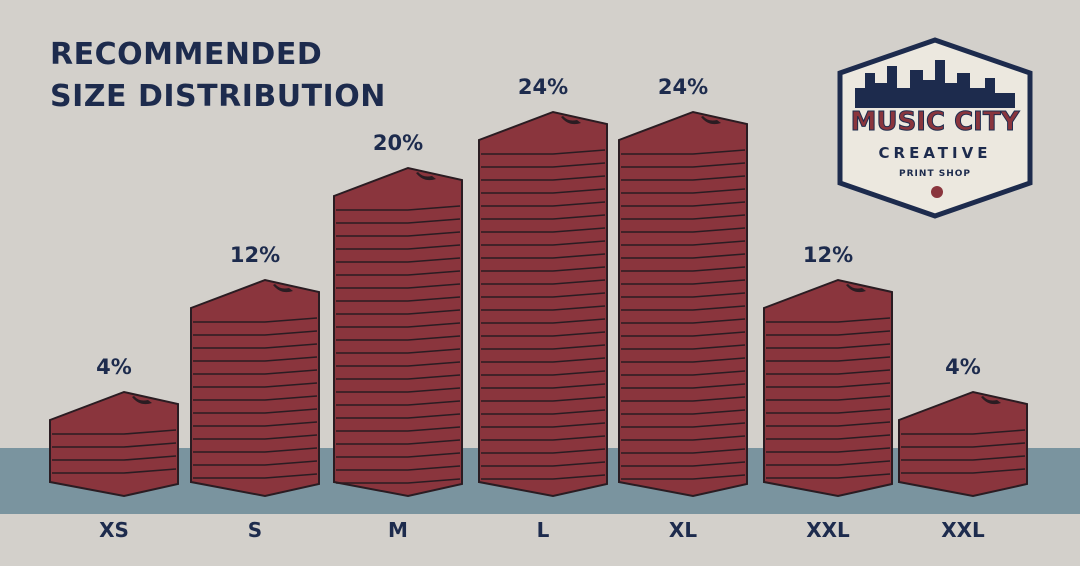 Image resolution: width=1080 pixels, height=566 pixels. I want to click on logo-name: MUSIC CITY, so click(936, 122).